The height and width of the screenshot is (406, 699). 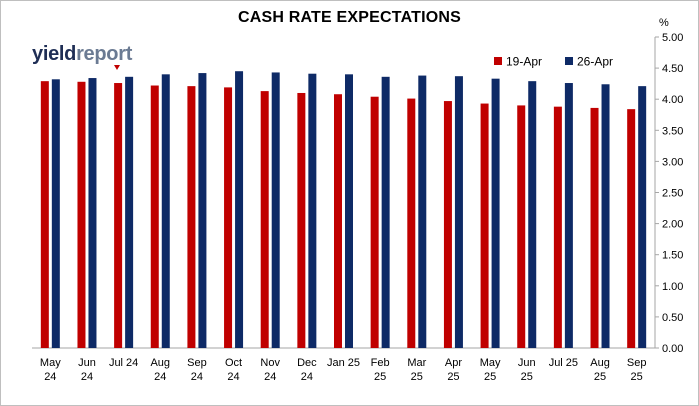 I want to click on logo-text-report: report, so click(x=104, y=54).